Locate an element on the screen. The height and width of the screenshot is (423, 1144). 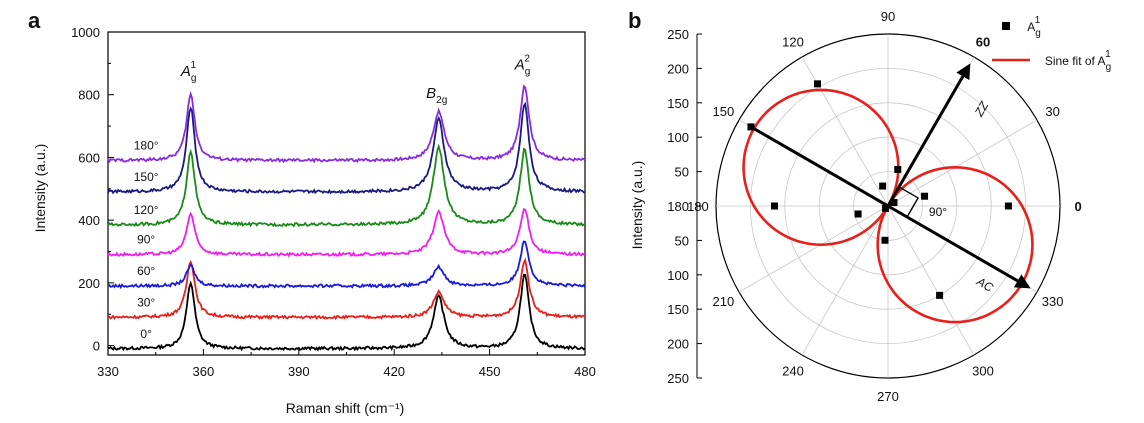
angle-tick-label: 270 is located at coordinates (888, 396).